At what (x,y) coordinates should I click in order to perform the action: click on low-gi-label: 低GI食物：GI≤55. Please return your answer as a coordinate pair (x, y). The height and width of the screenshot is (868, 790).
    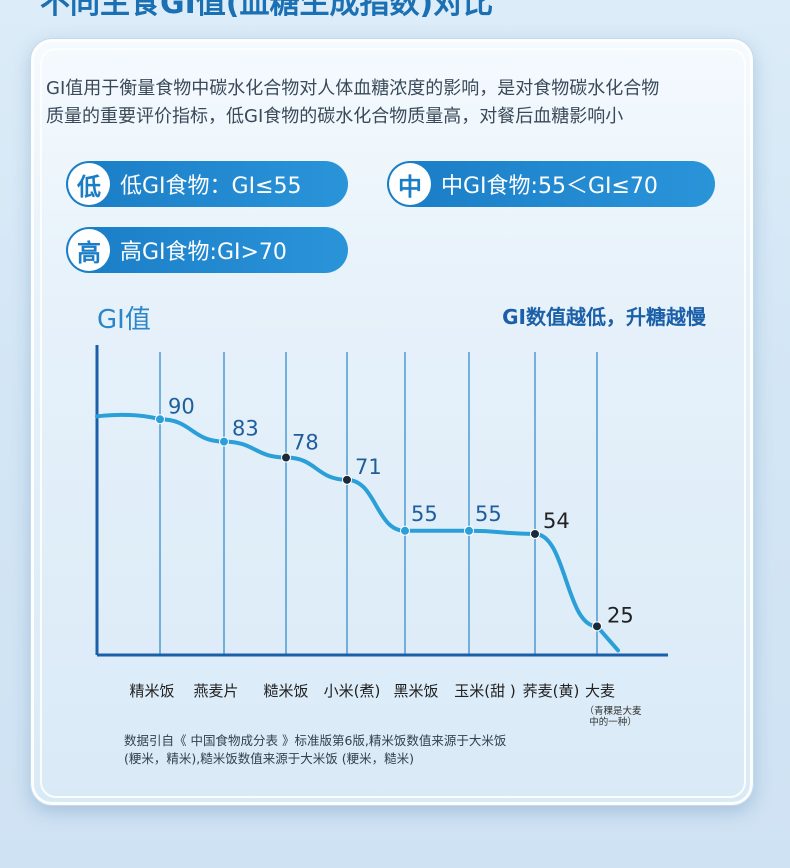
    Looking at the image, I should click on (211, 186).